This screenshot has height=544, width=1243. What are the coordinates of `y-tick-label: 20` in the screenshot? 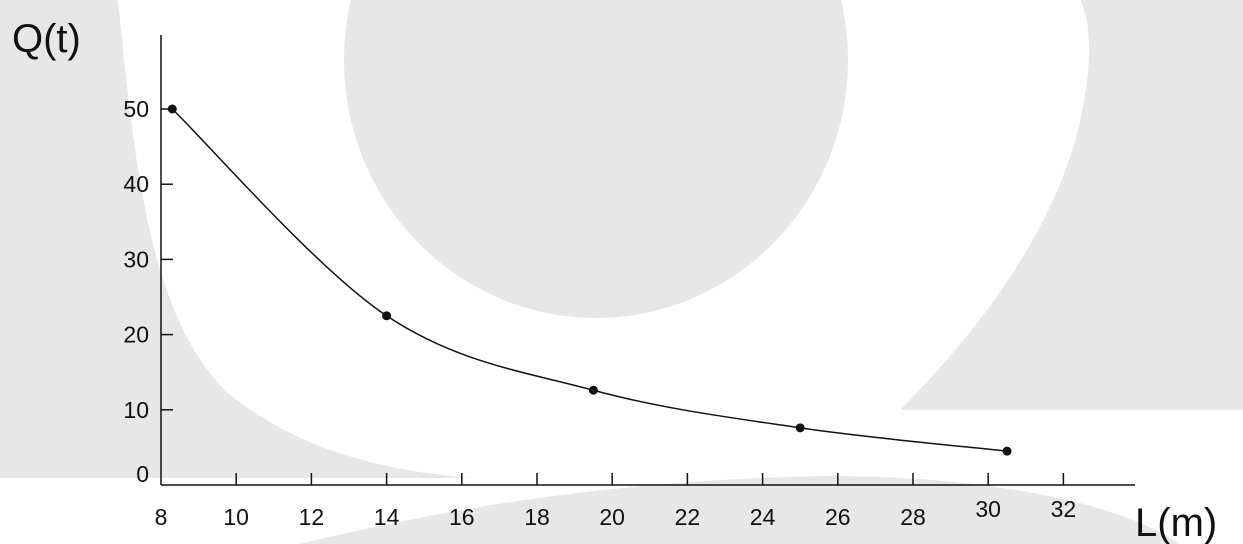 It's located at (136, 335).